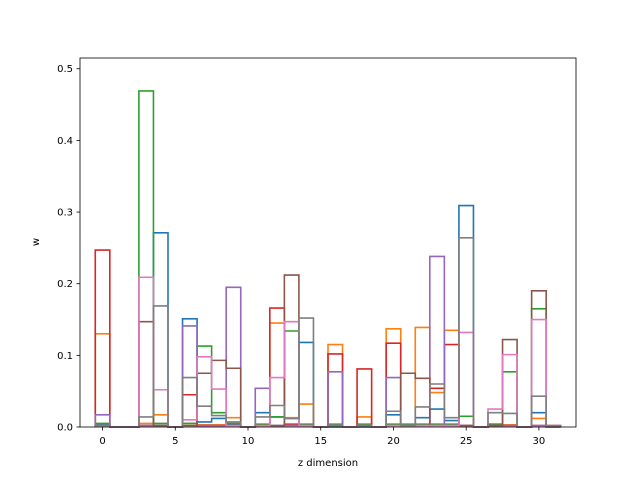 The height and width of the screenshot is (480, 640). What do you see at coordinates (539, 441) in the screenshot?
I see `x-tick-label: 30` at bounding box center [539, 441].